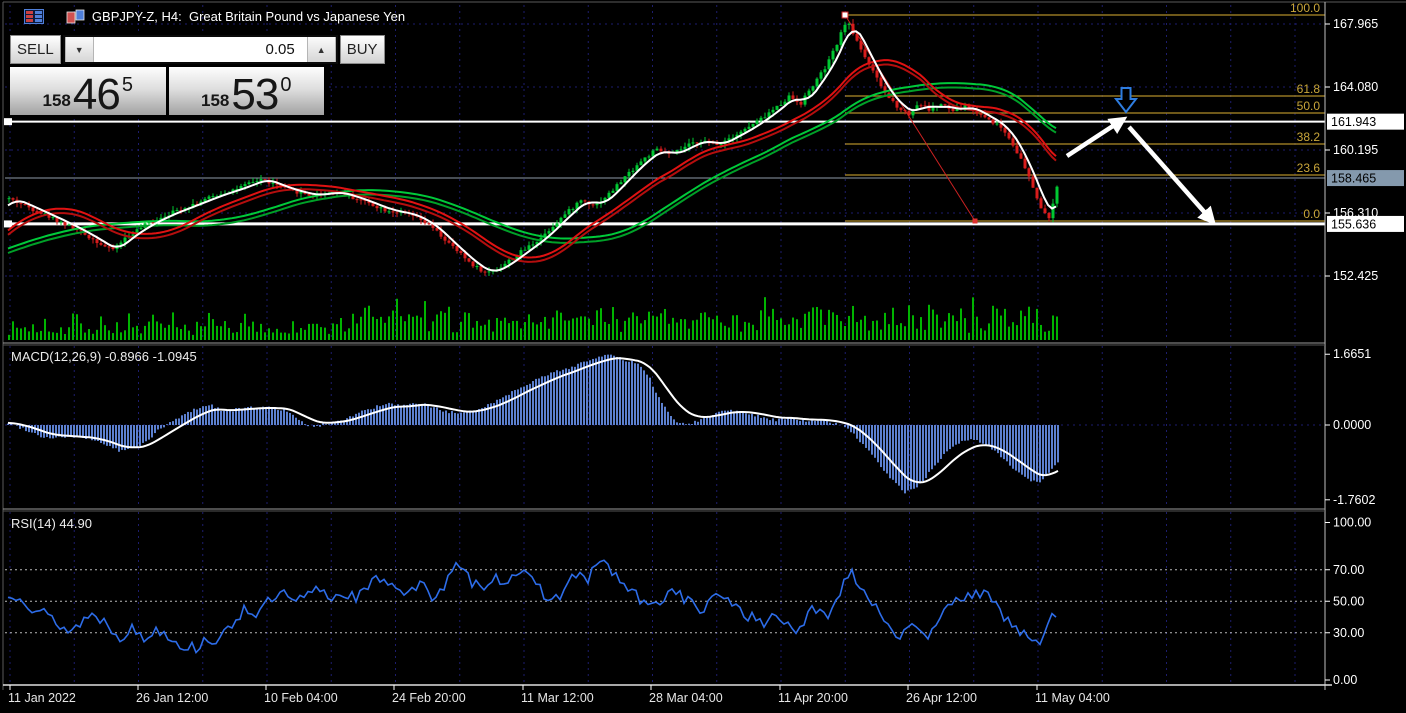 The width and height of the screenshot is (1406, 713). I want to click on macd-signal-line, so click(533, 420).